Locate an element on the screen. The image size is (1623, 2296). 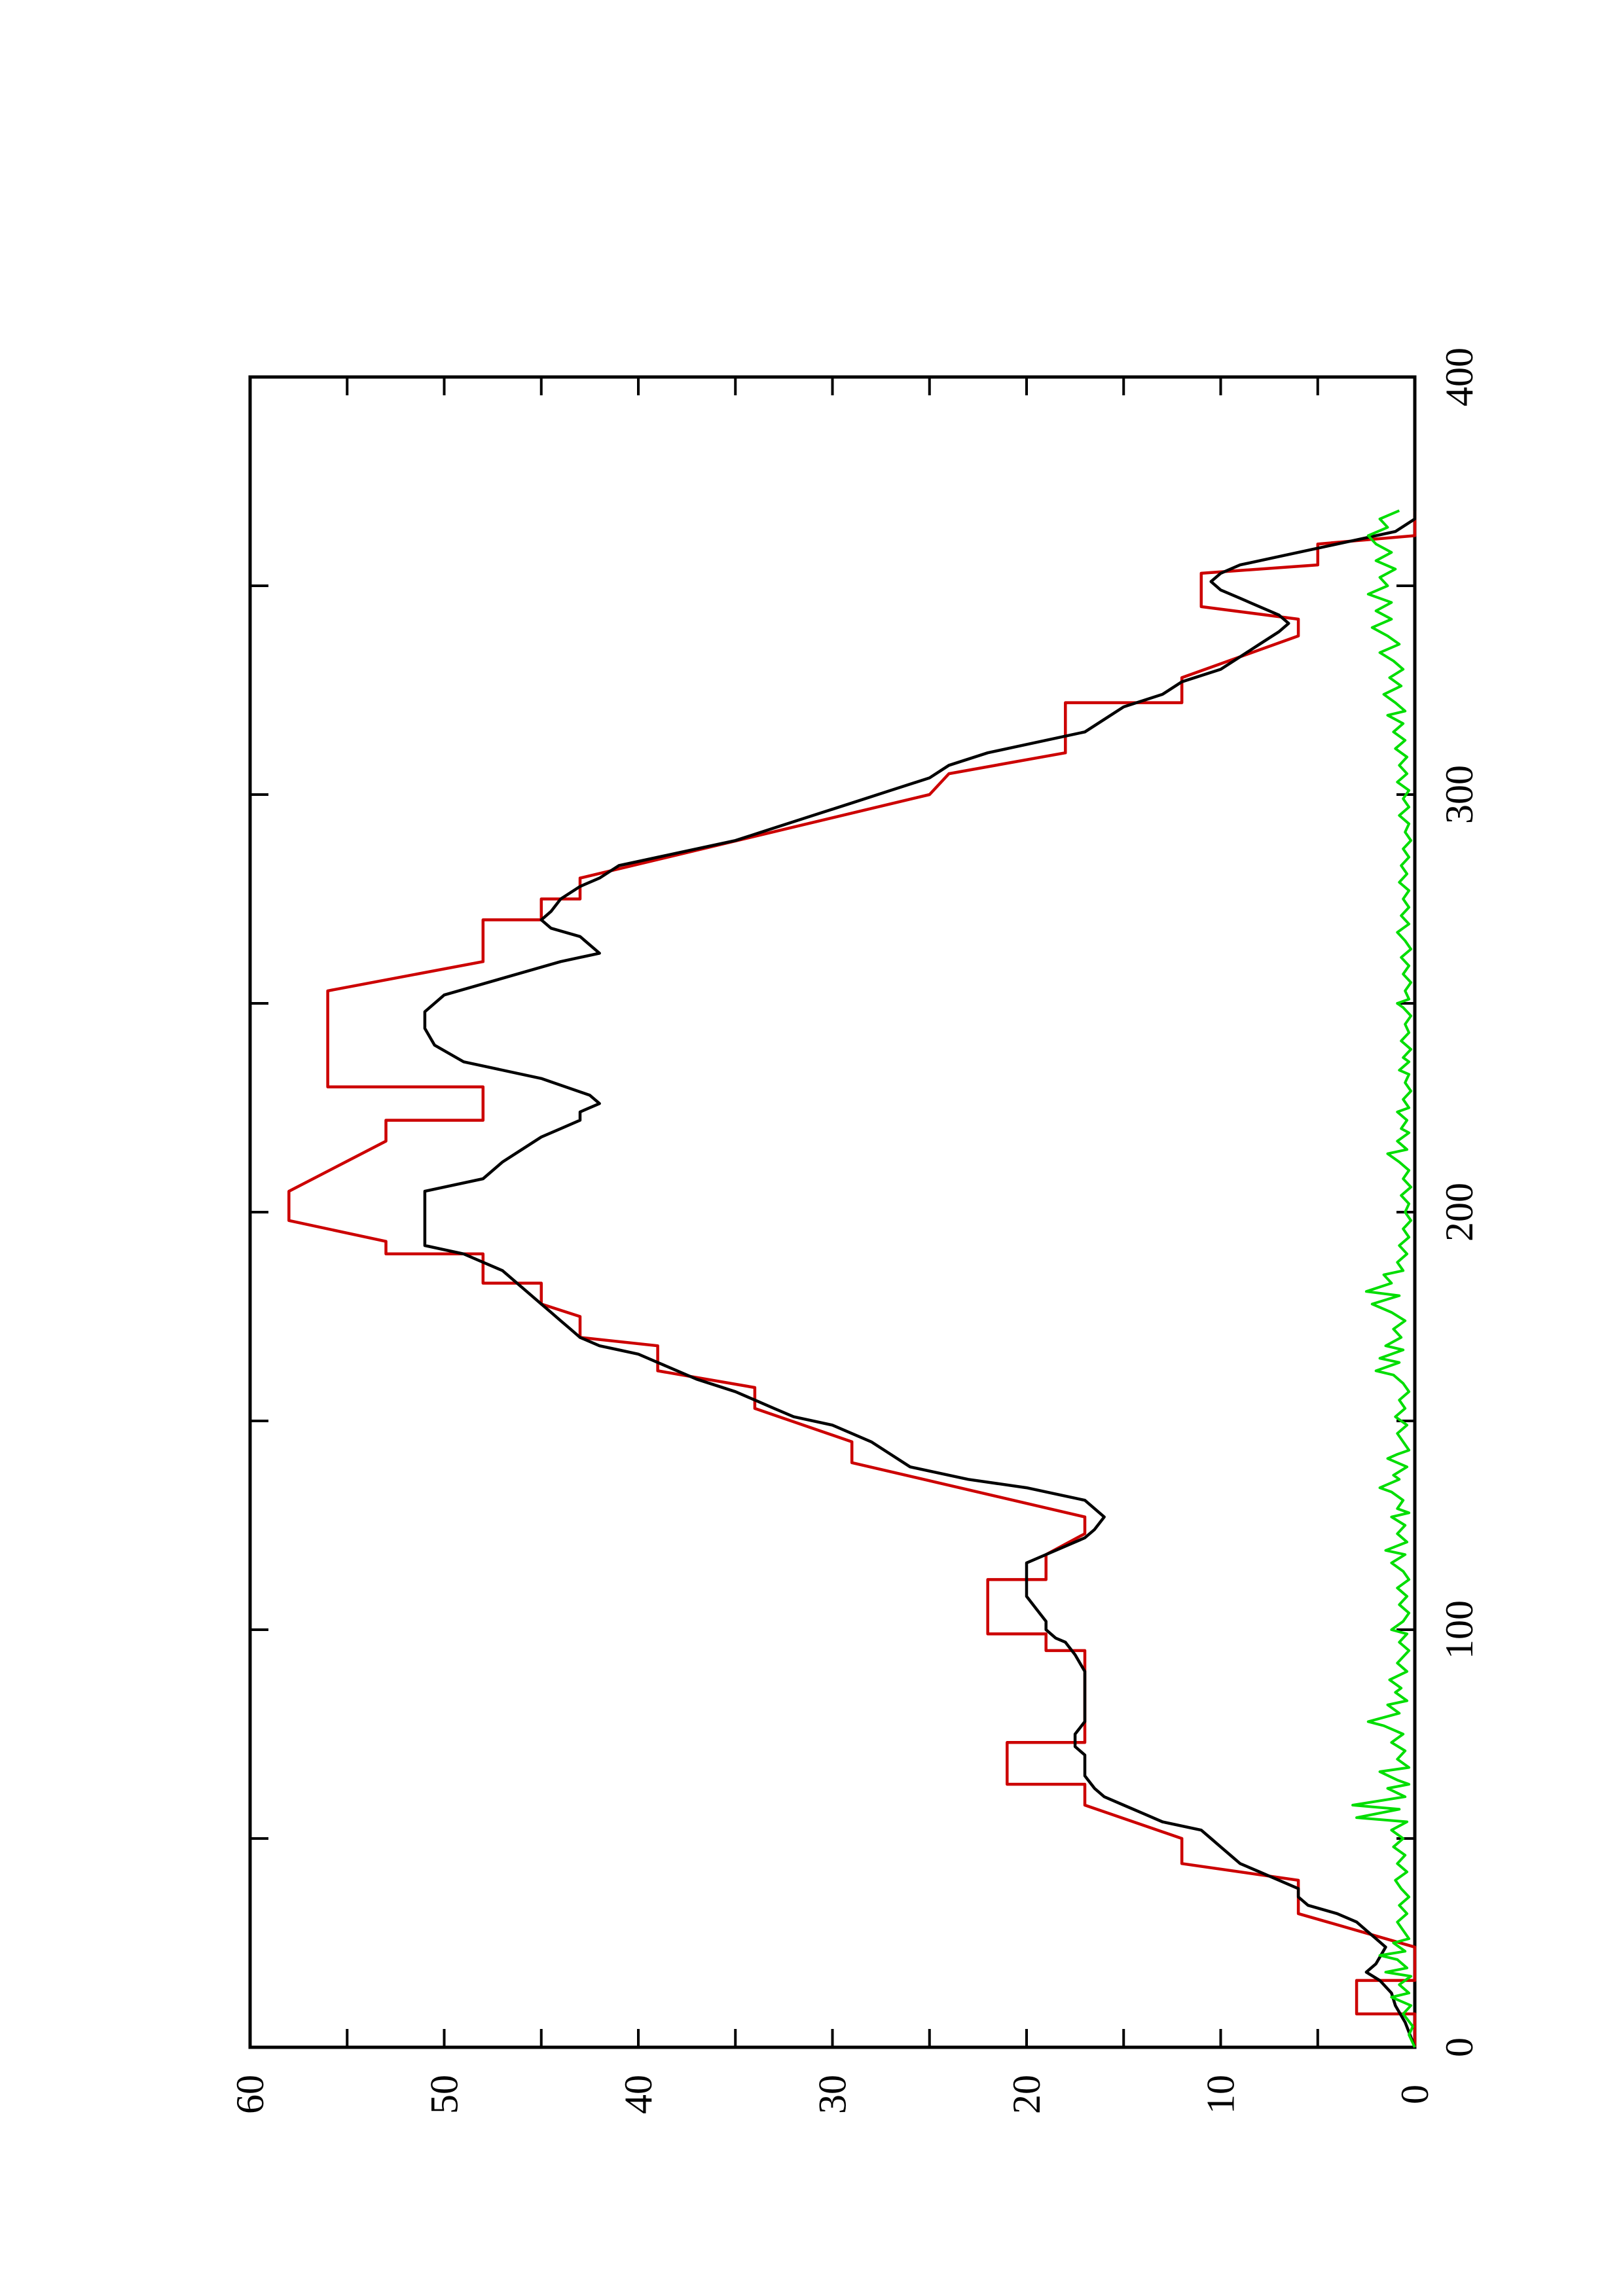
series-green-line is located at coordinates (1383, 1278).